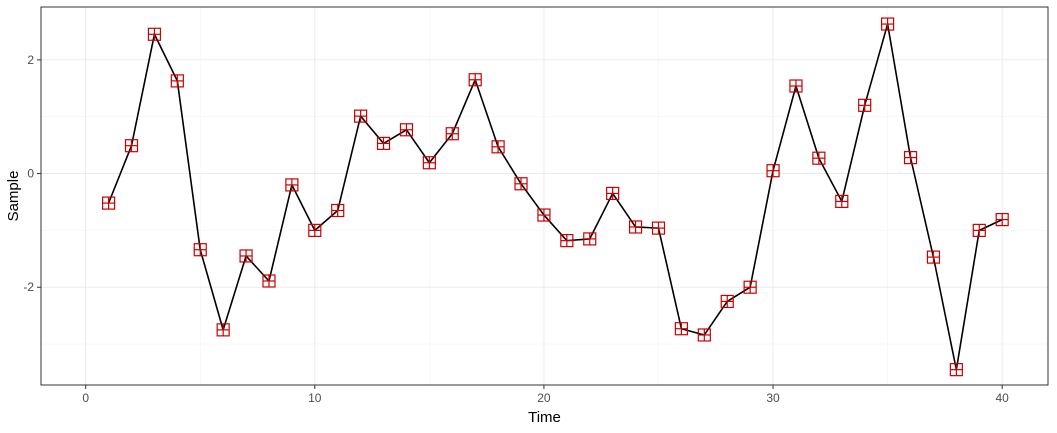  Describe the element at coordinates (315, 398) in the screenshot. I see `x-tick-label: 10` at that location.